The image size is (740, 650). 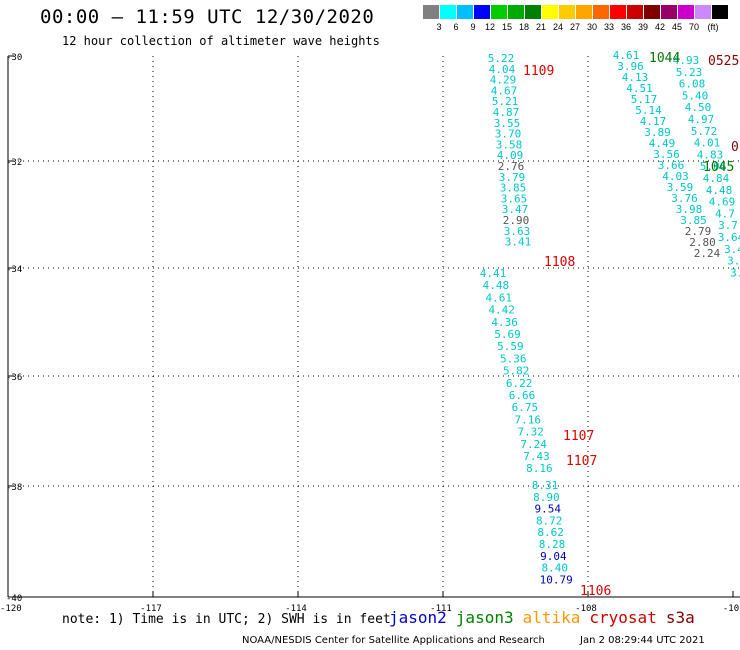 I want to click on wave-height-value: 3.65, so click(x=514, y=198).